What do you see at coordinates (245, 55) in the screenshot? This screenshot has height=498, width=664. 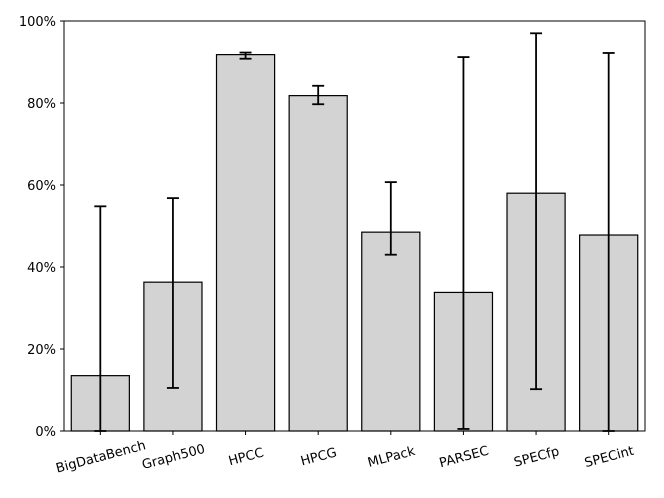 I see `error-bar-hpcc` at bounding box center [245, 55].